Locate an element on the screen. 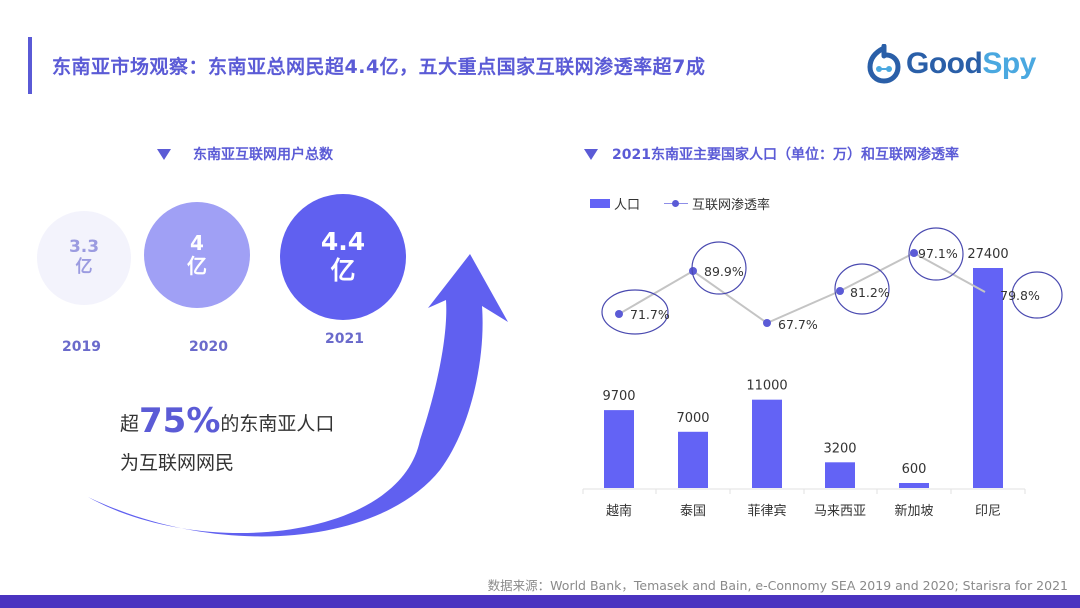 This screenshot has height=608, width=1080. goodspy-logo-icon is located at coordinates (884, 64).